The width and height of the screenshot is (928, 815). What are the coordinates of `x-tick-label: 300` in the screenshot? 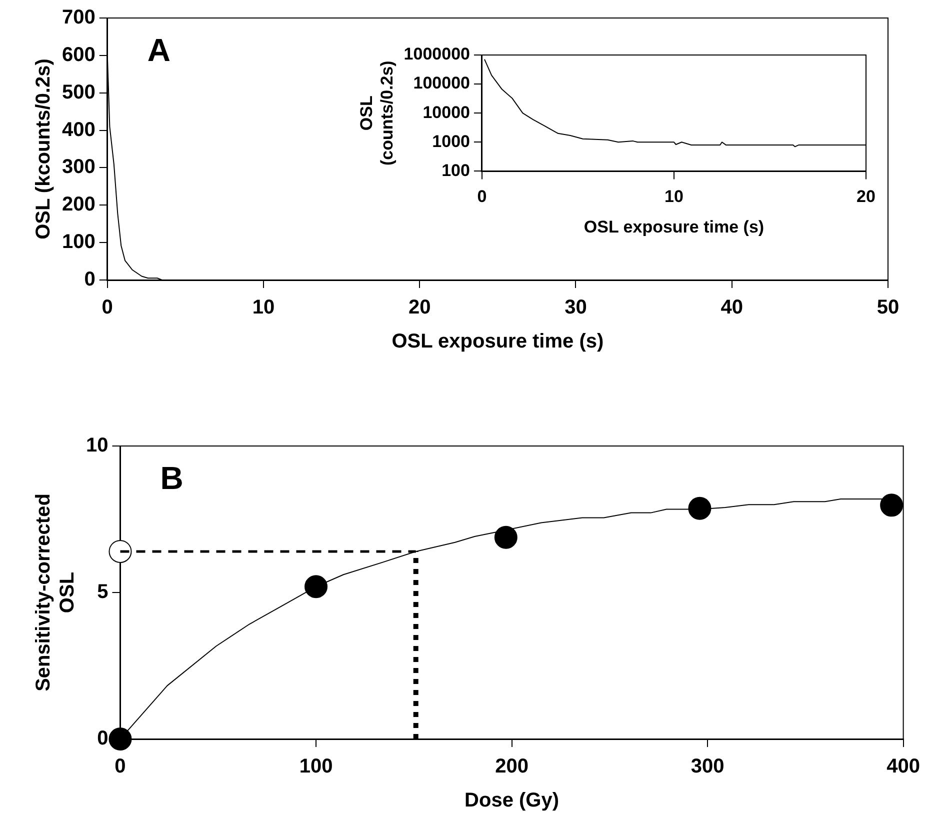 It's located at (707, 767).